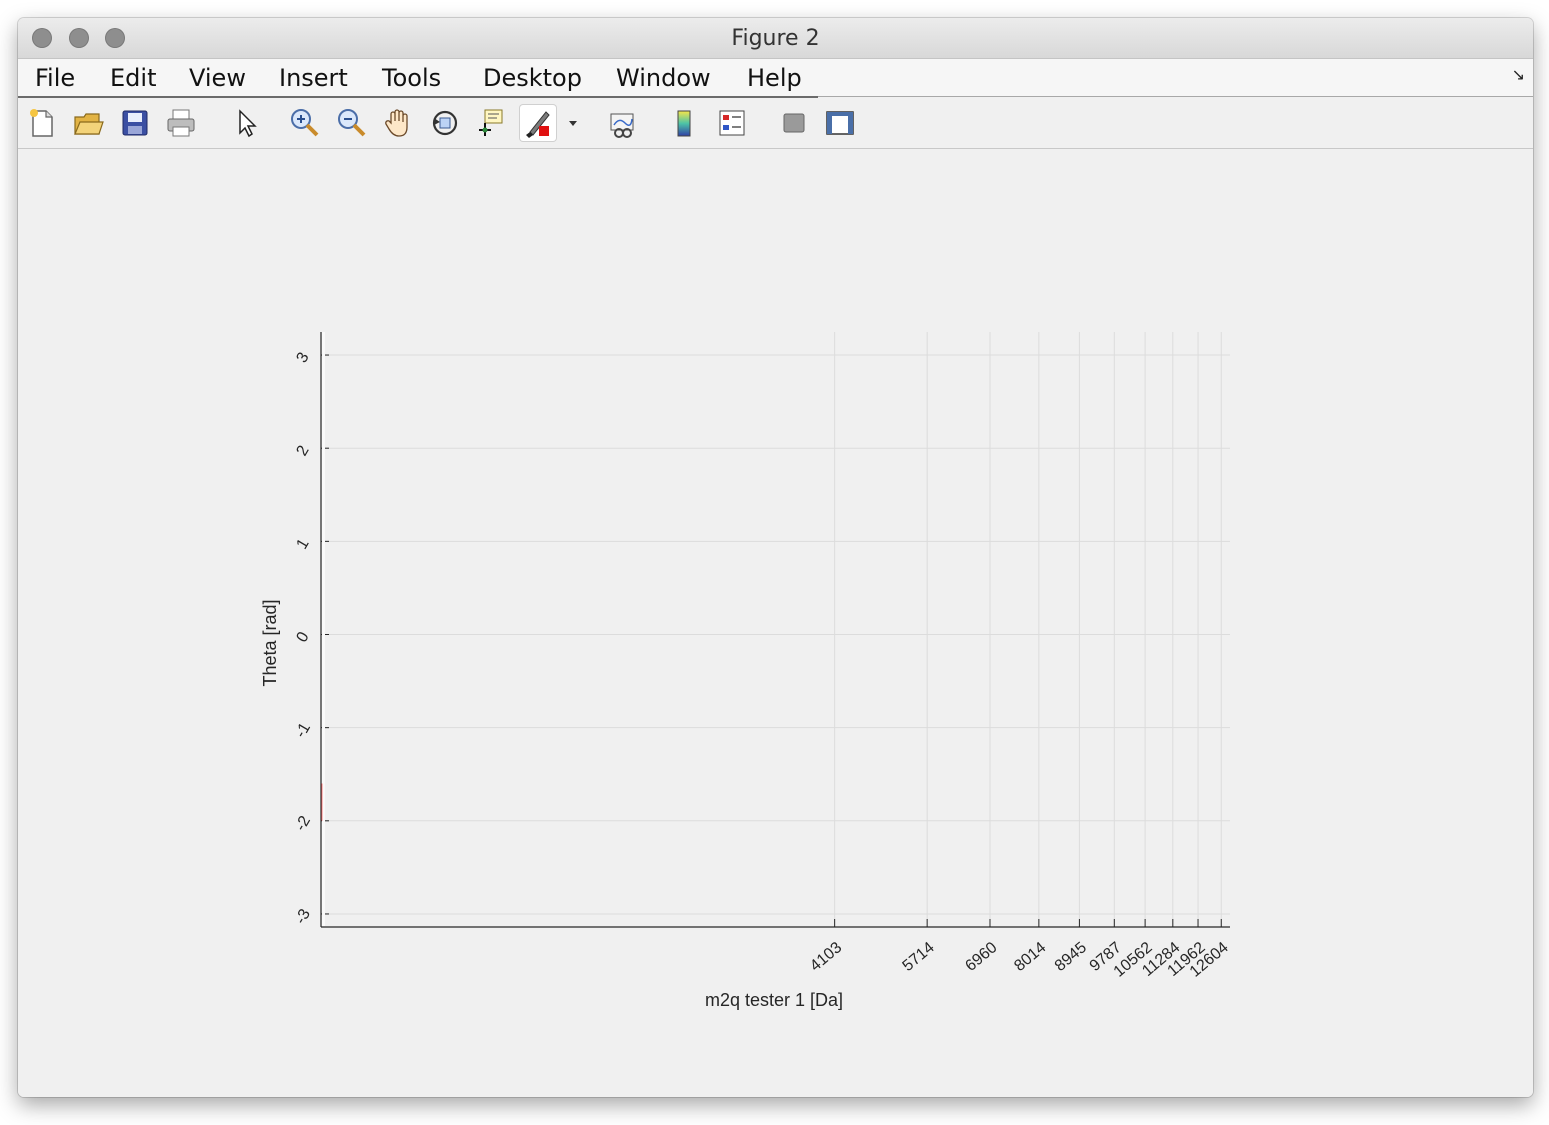 This screenshot has height=1125, width=1549. What do you see at coordinates (351, 123) in the screenshot?
I see `zoom-out-icon` at bounding box center [351, 123].